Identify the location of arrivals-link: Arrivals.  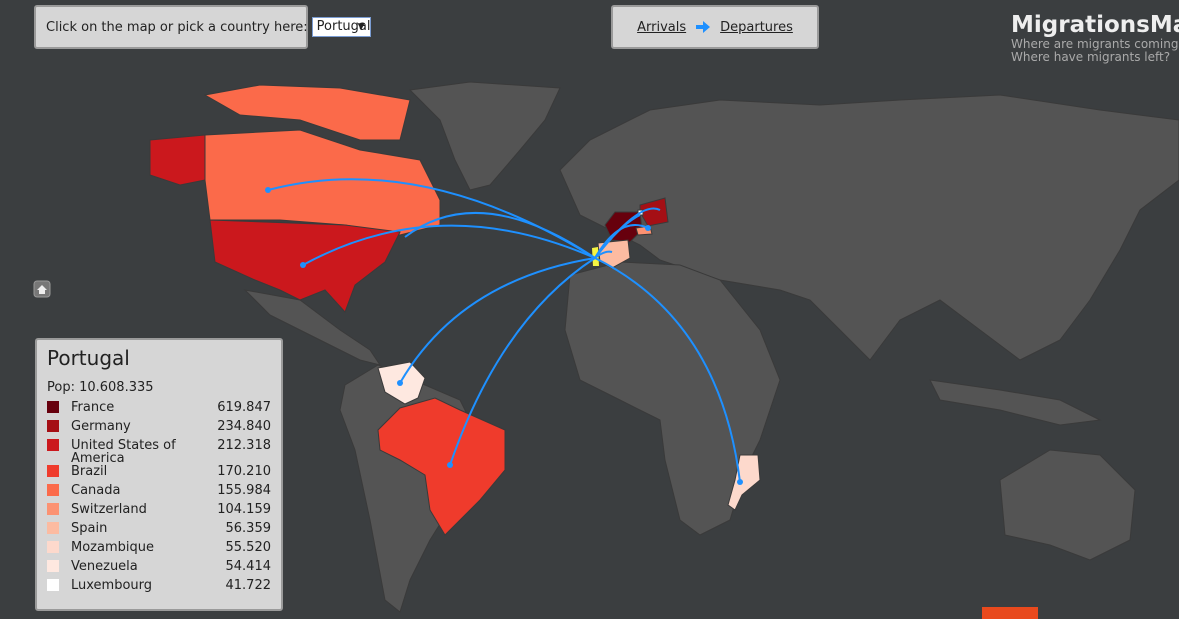
(662, 27).